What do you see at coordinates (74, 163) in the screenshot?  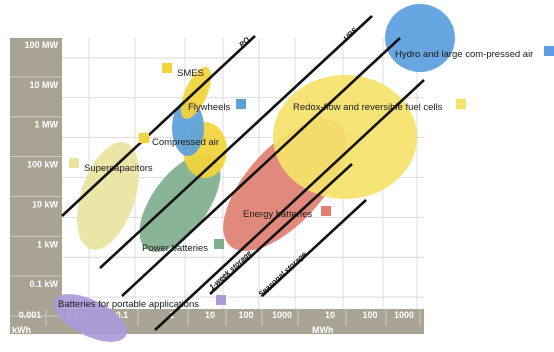 I see `marker-supercapacitors` at bounding box center [74, 163].